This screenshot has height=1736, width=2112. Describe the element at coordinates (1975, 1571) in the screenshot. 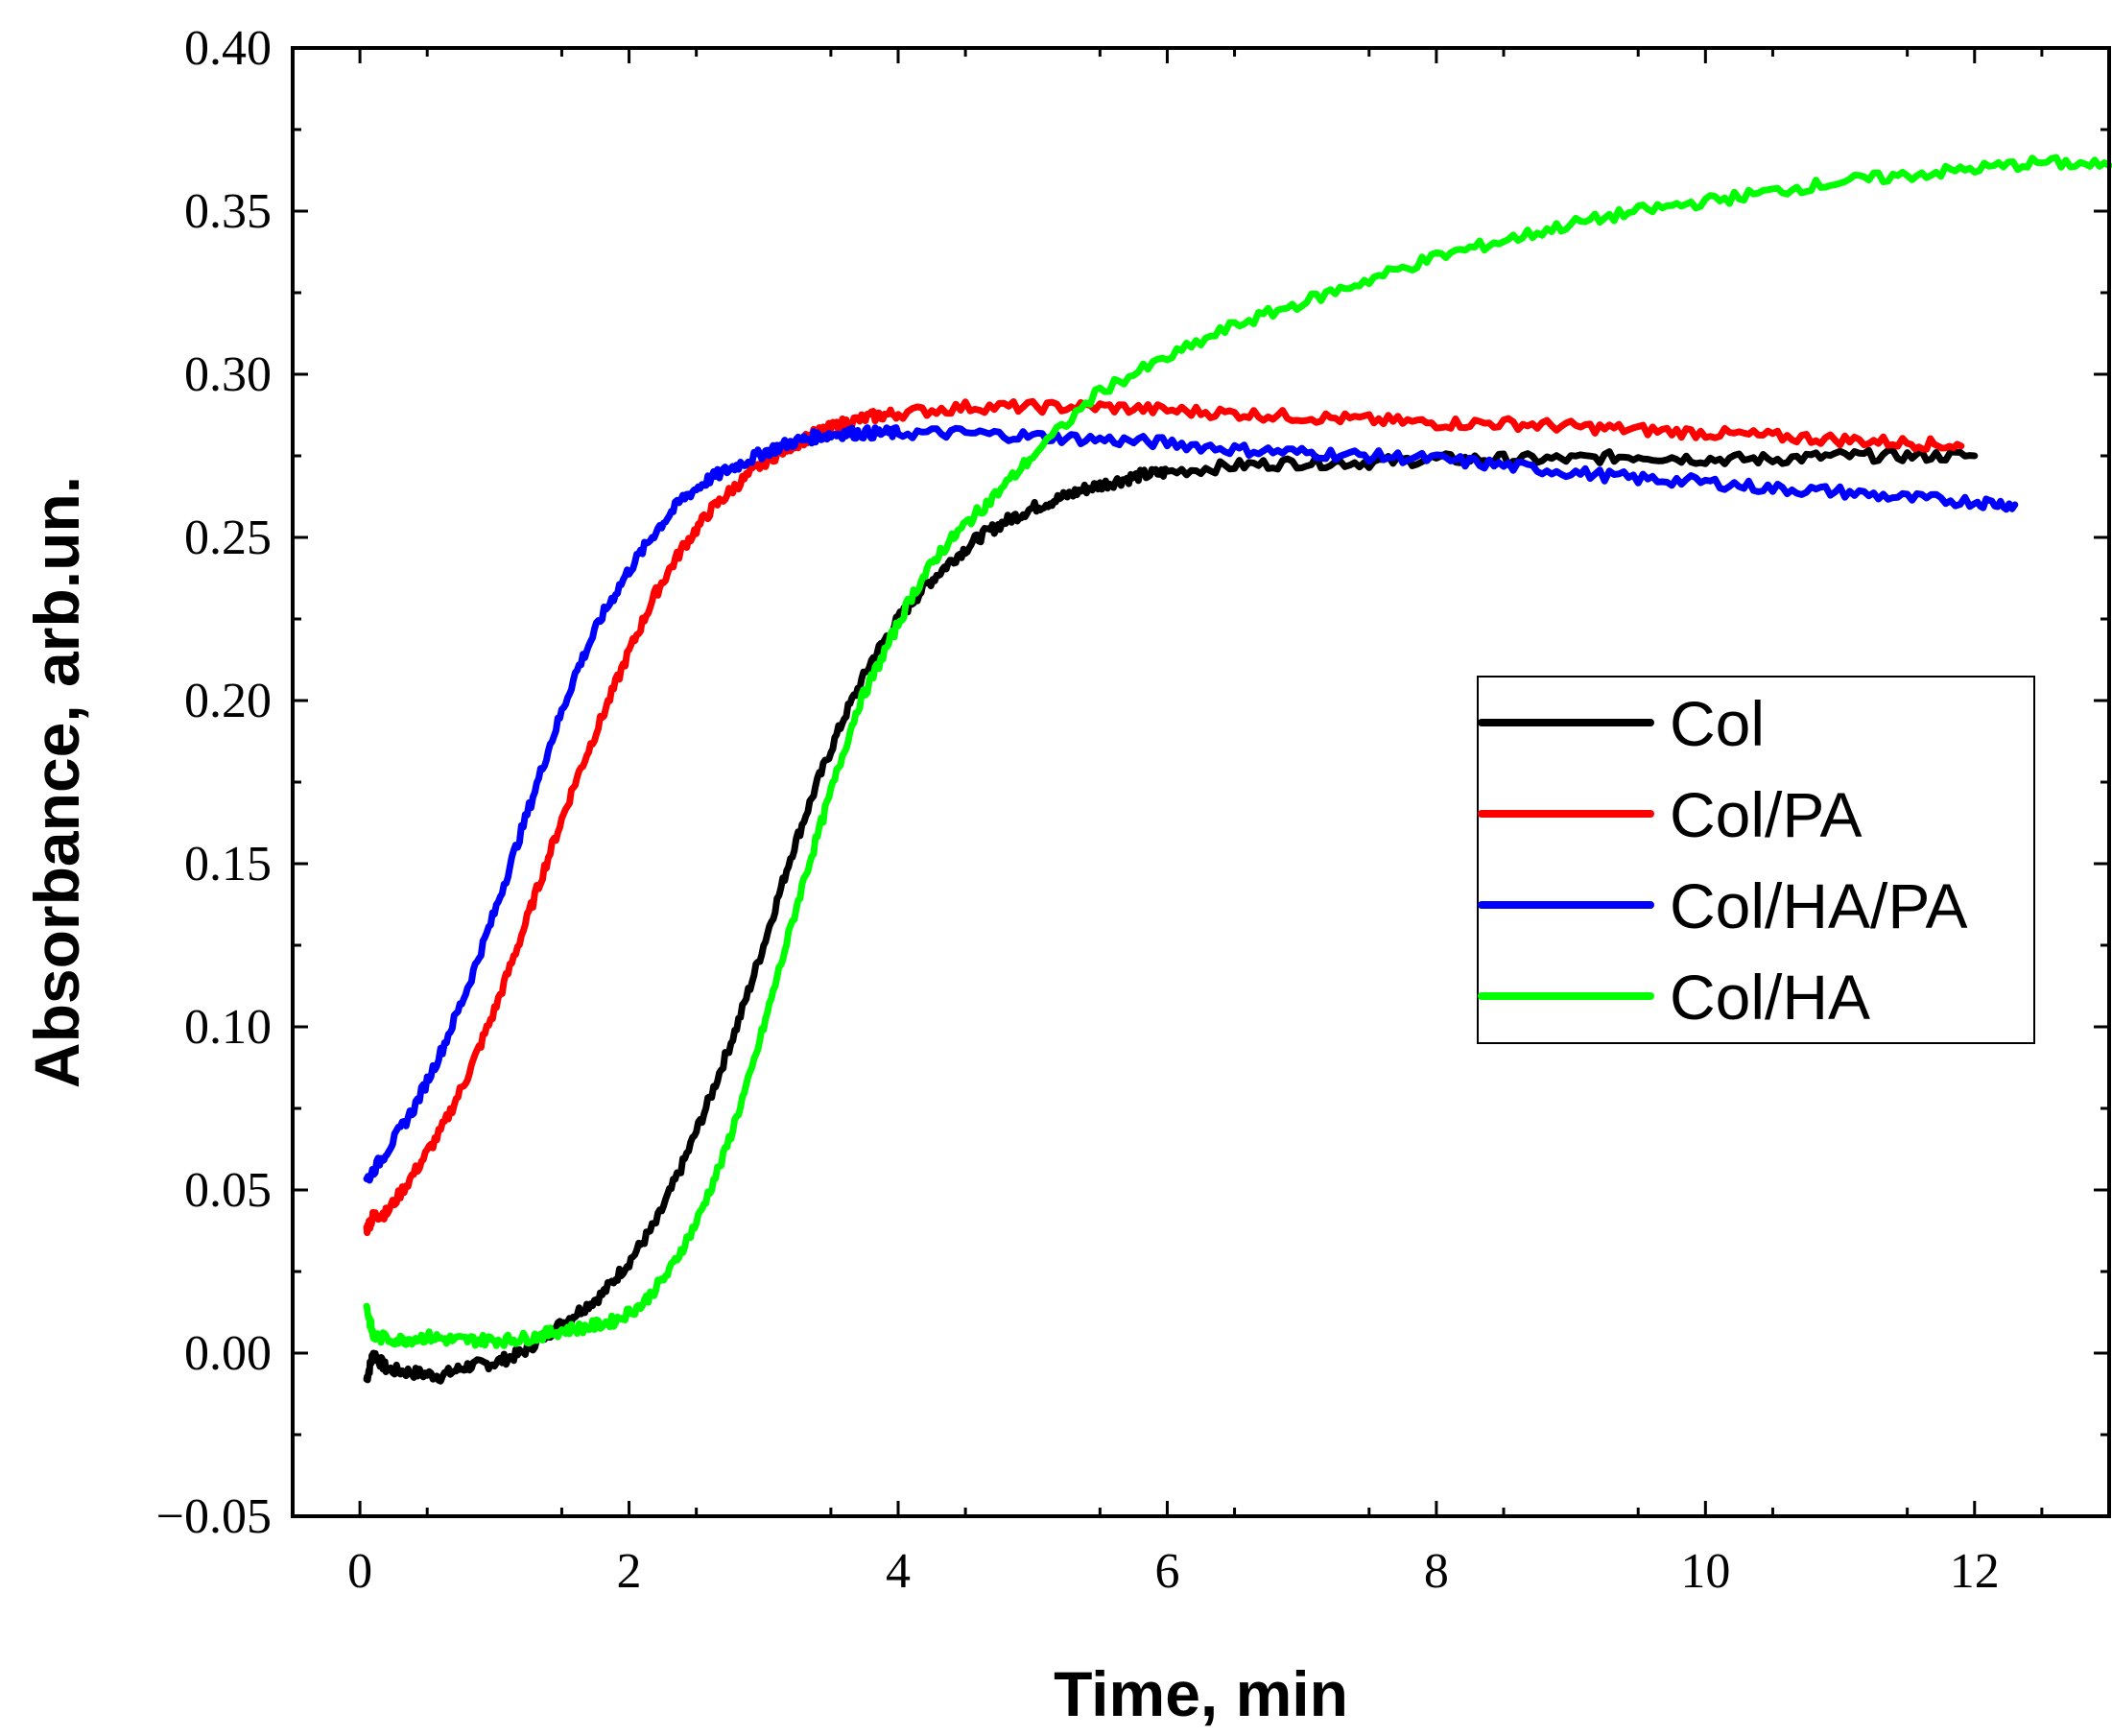

I see `x-tick-label: 12` at that location.